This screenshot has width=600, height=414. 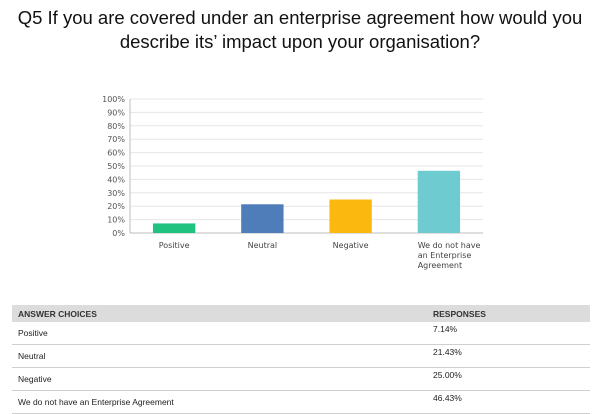 What do you see at coordinates (262, 218) in the screenshot?
I see `bar-neutral` at bounding box center [262, 218].